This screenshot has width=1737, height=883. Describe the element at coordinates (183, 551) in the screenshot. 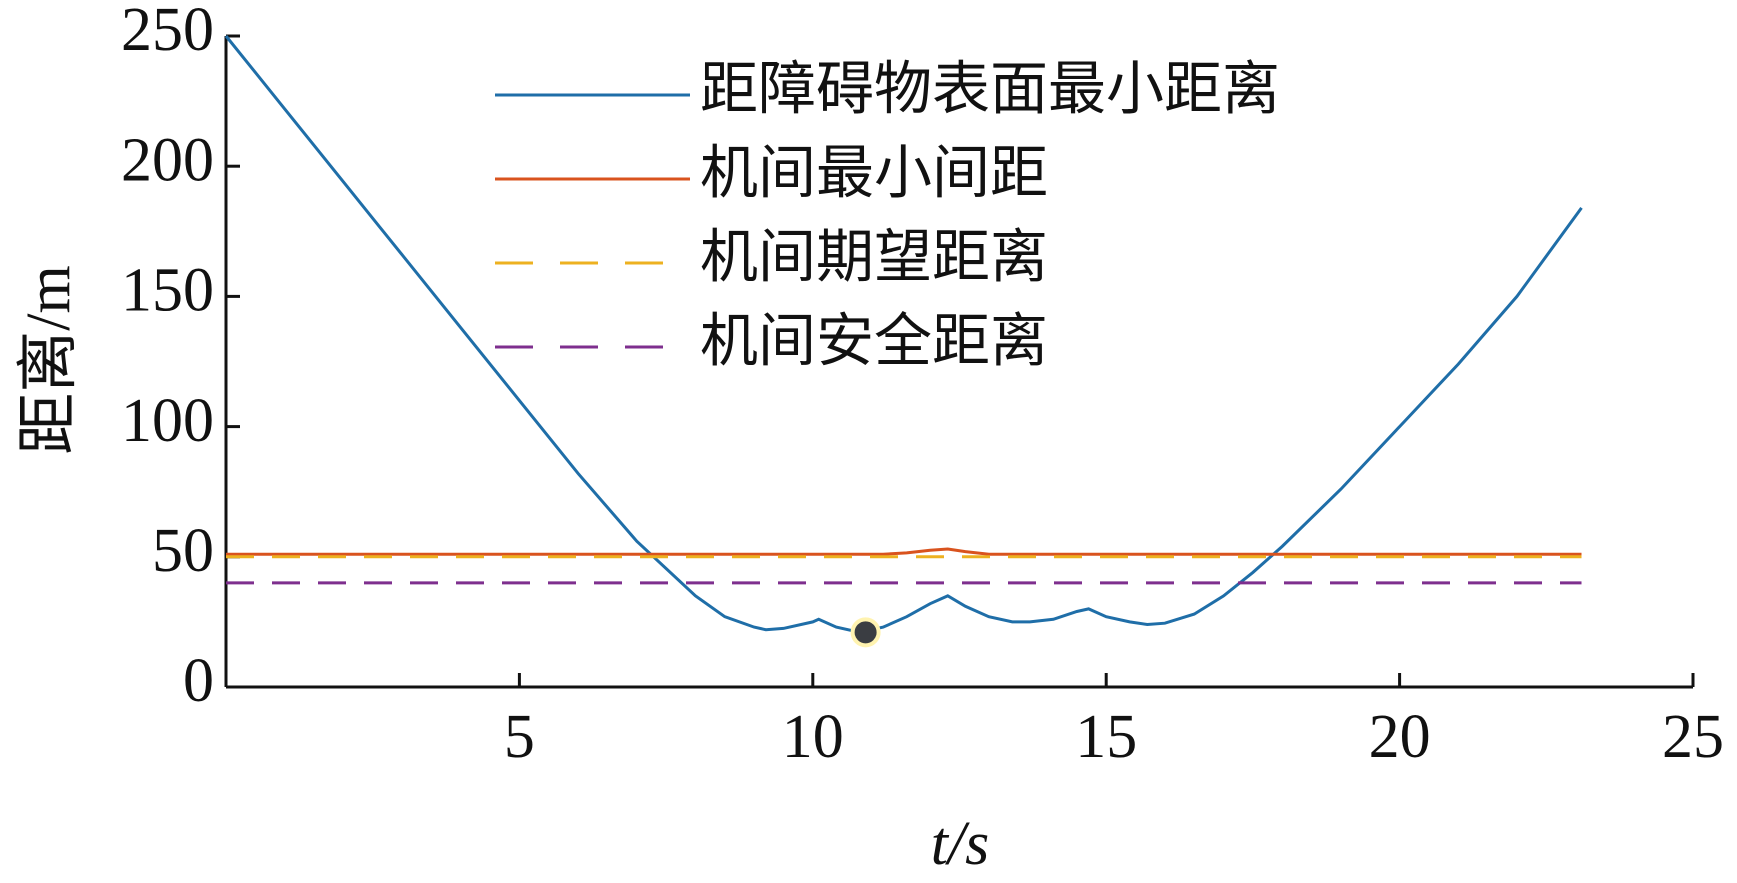

I see `y-tick-label: 50` at that location.